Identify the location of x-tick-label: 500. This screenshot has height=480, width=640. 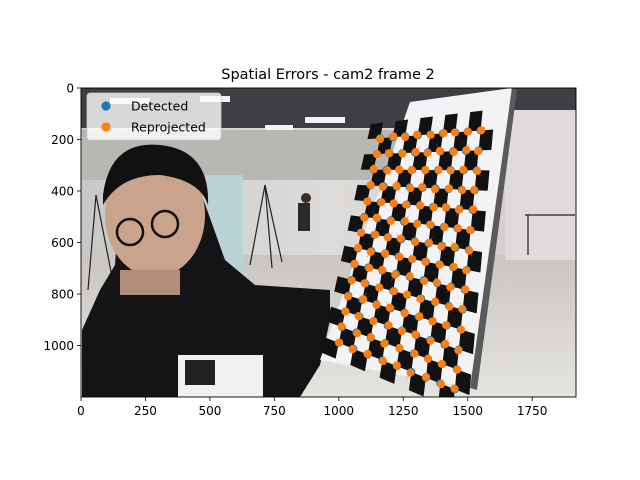
(209, 411).